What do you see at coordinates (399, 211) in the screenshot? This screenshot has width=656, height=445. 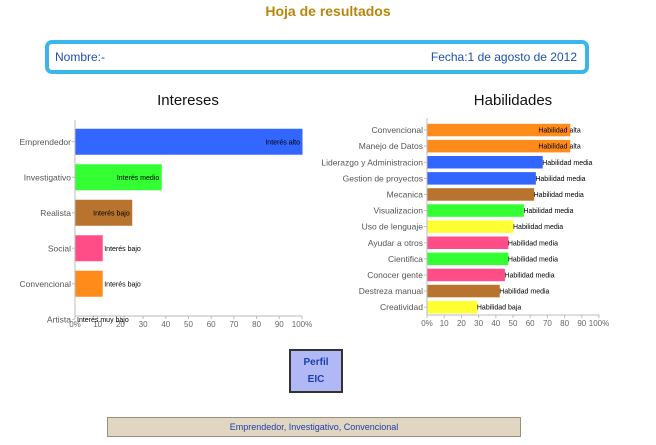 I see `category-label: Visualizacion` at bounding box center [399, 211].